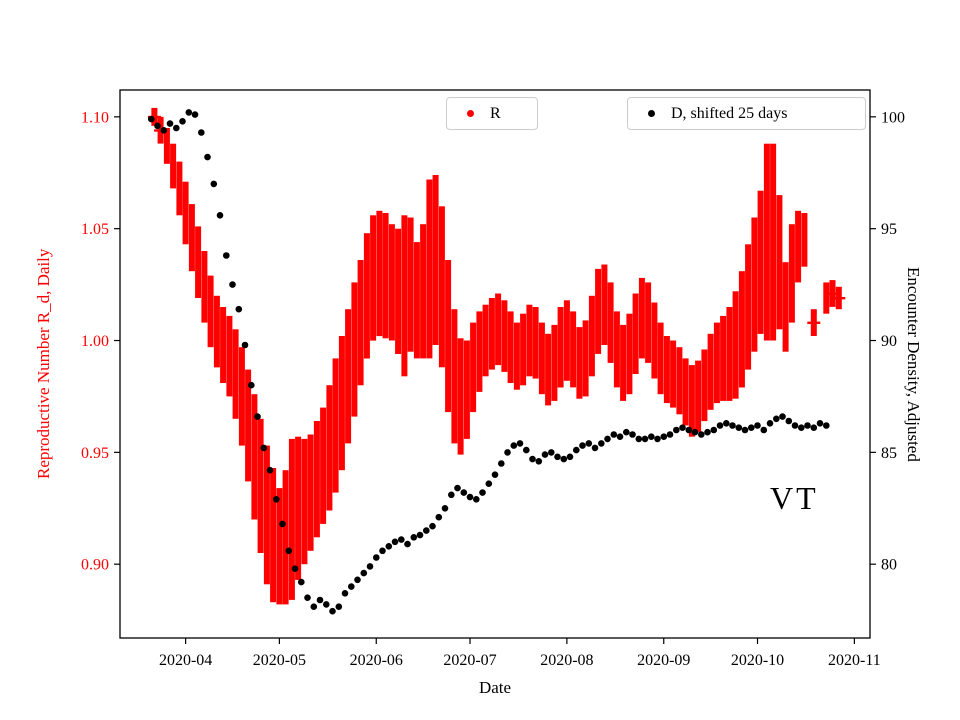 This screenshot has height=720, width=960. I want to click on x-tick-label: 2020-10, so click(757, 660).